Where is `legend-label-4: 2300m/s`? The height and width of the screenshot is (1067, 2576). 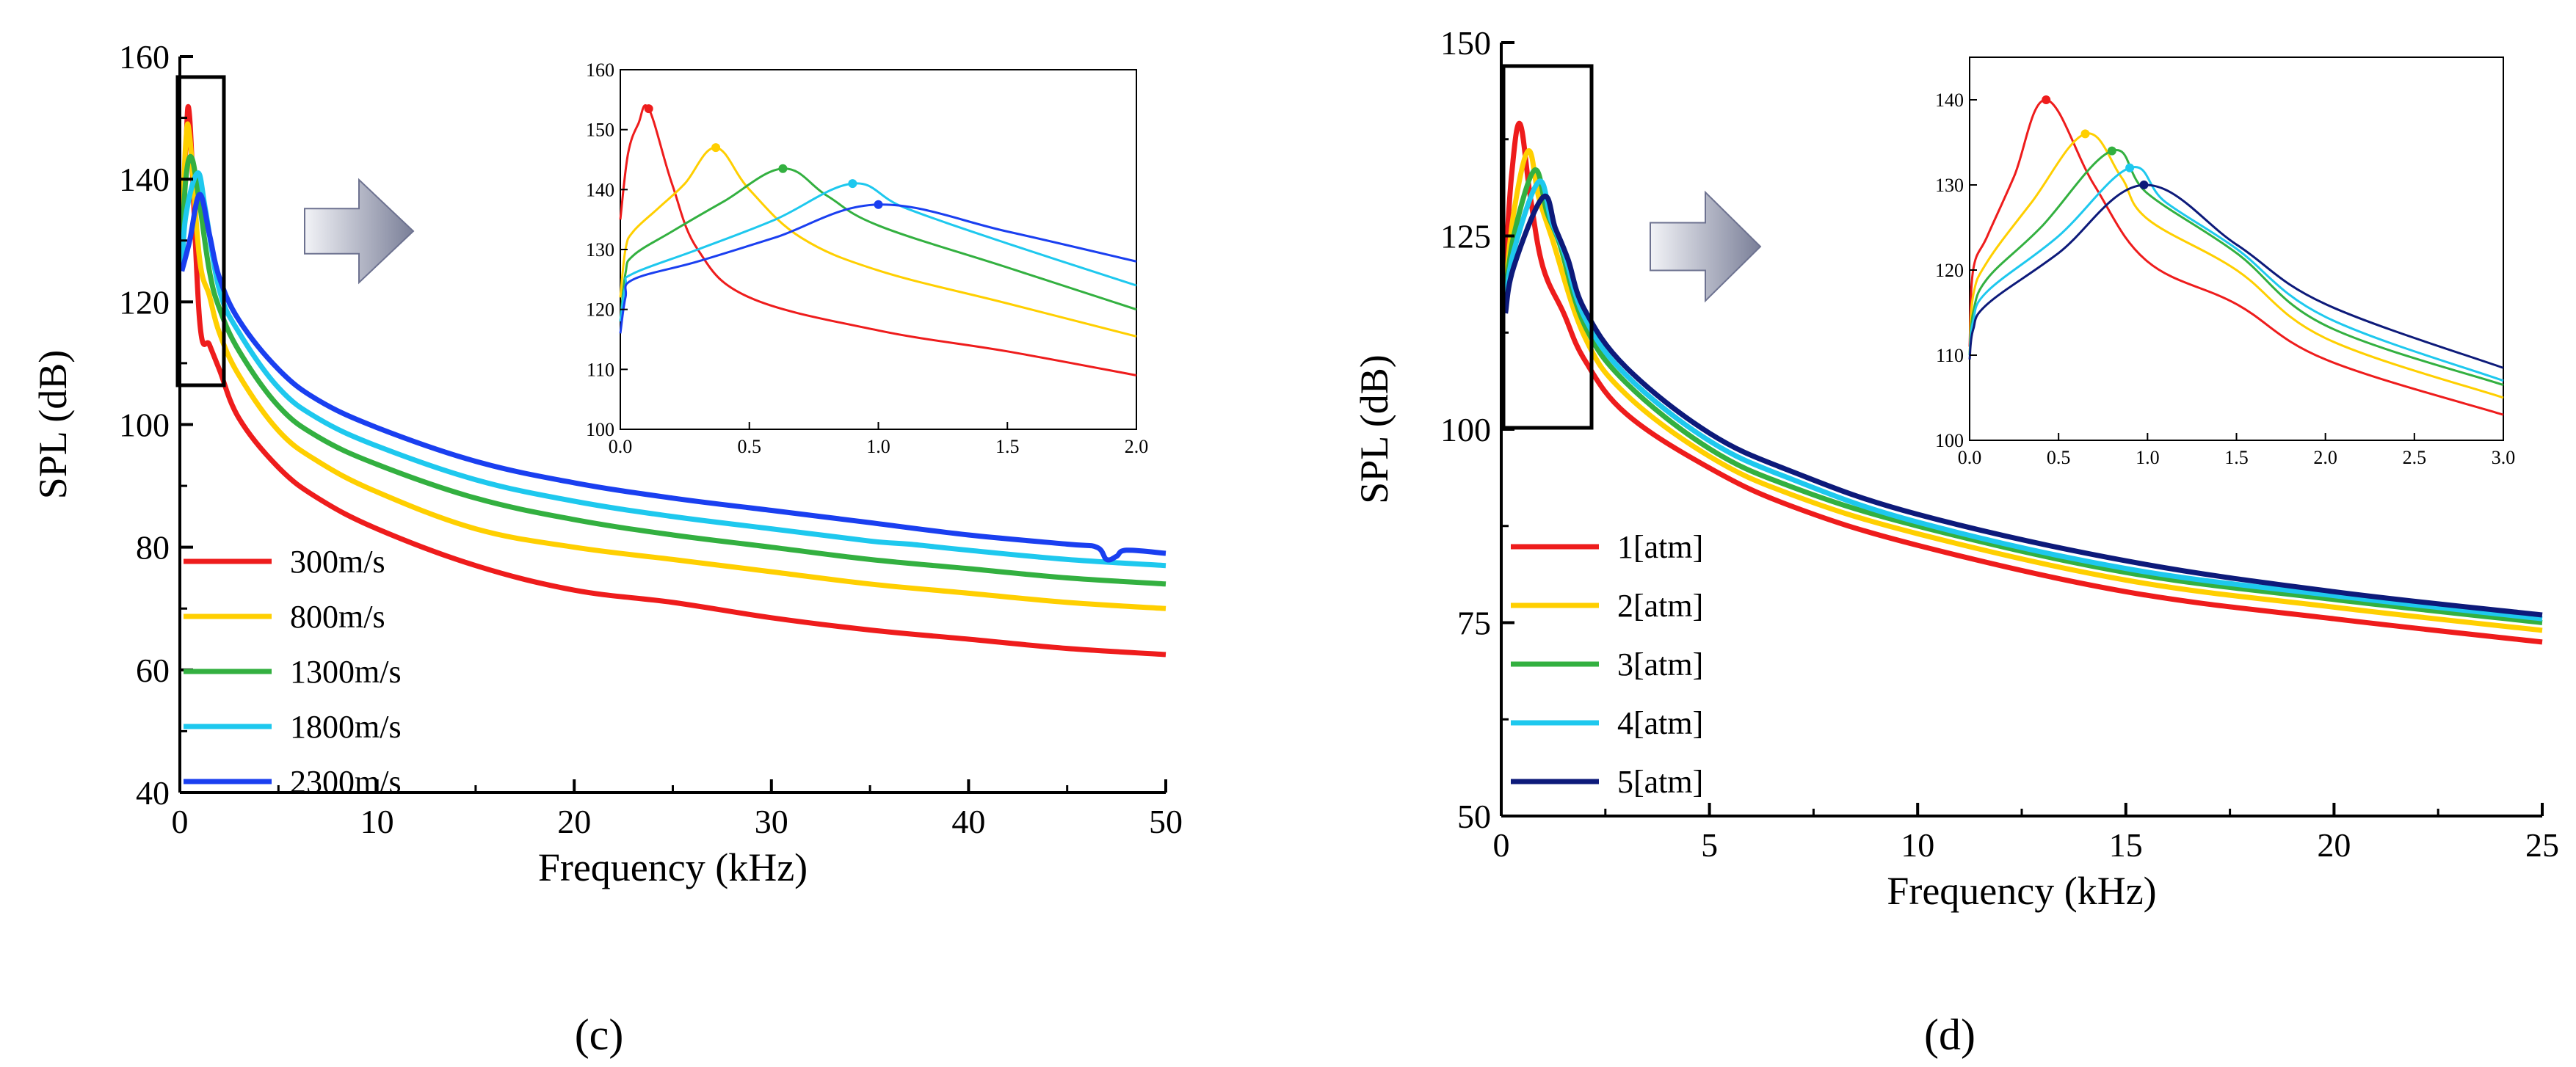 legend-label-4: 2300m/s is located at coordinates (346, 782).